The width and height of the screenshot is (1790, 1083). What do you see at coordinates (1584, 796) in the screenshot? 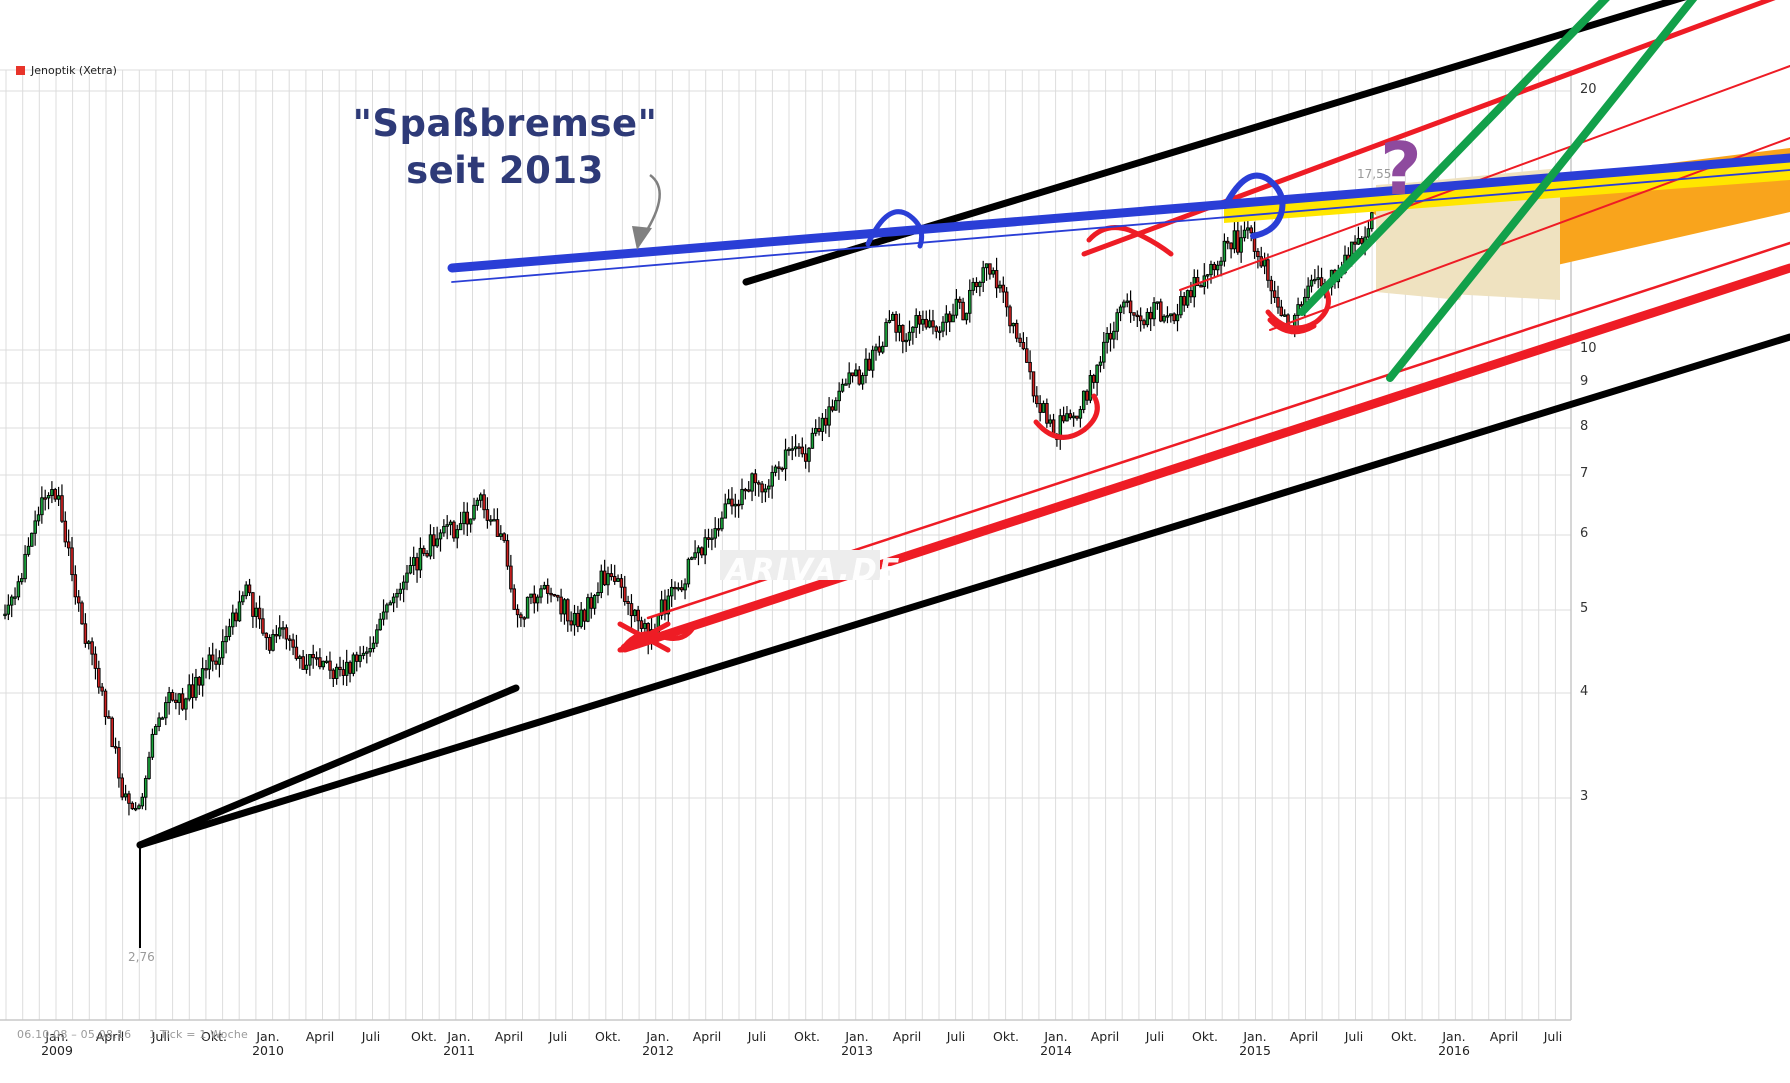
I see `y-axis-tick-3: 3` at bounding box center [1584, 796].